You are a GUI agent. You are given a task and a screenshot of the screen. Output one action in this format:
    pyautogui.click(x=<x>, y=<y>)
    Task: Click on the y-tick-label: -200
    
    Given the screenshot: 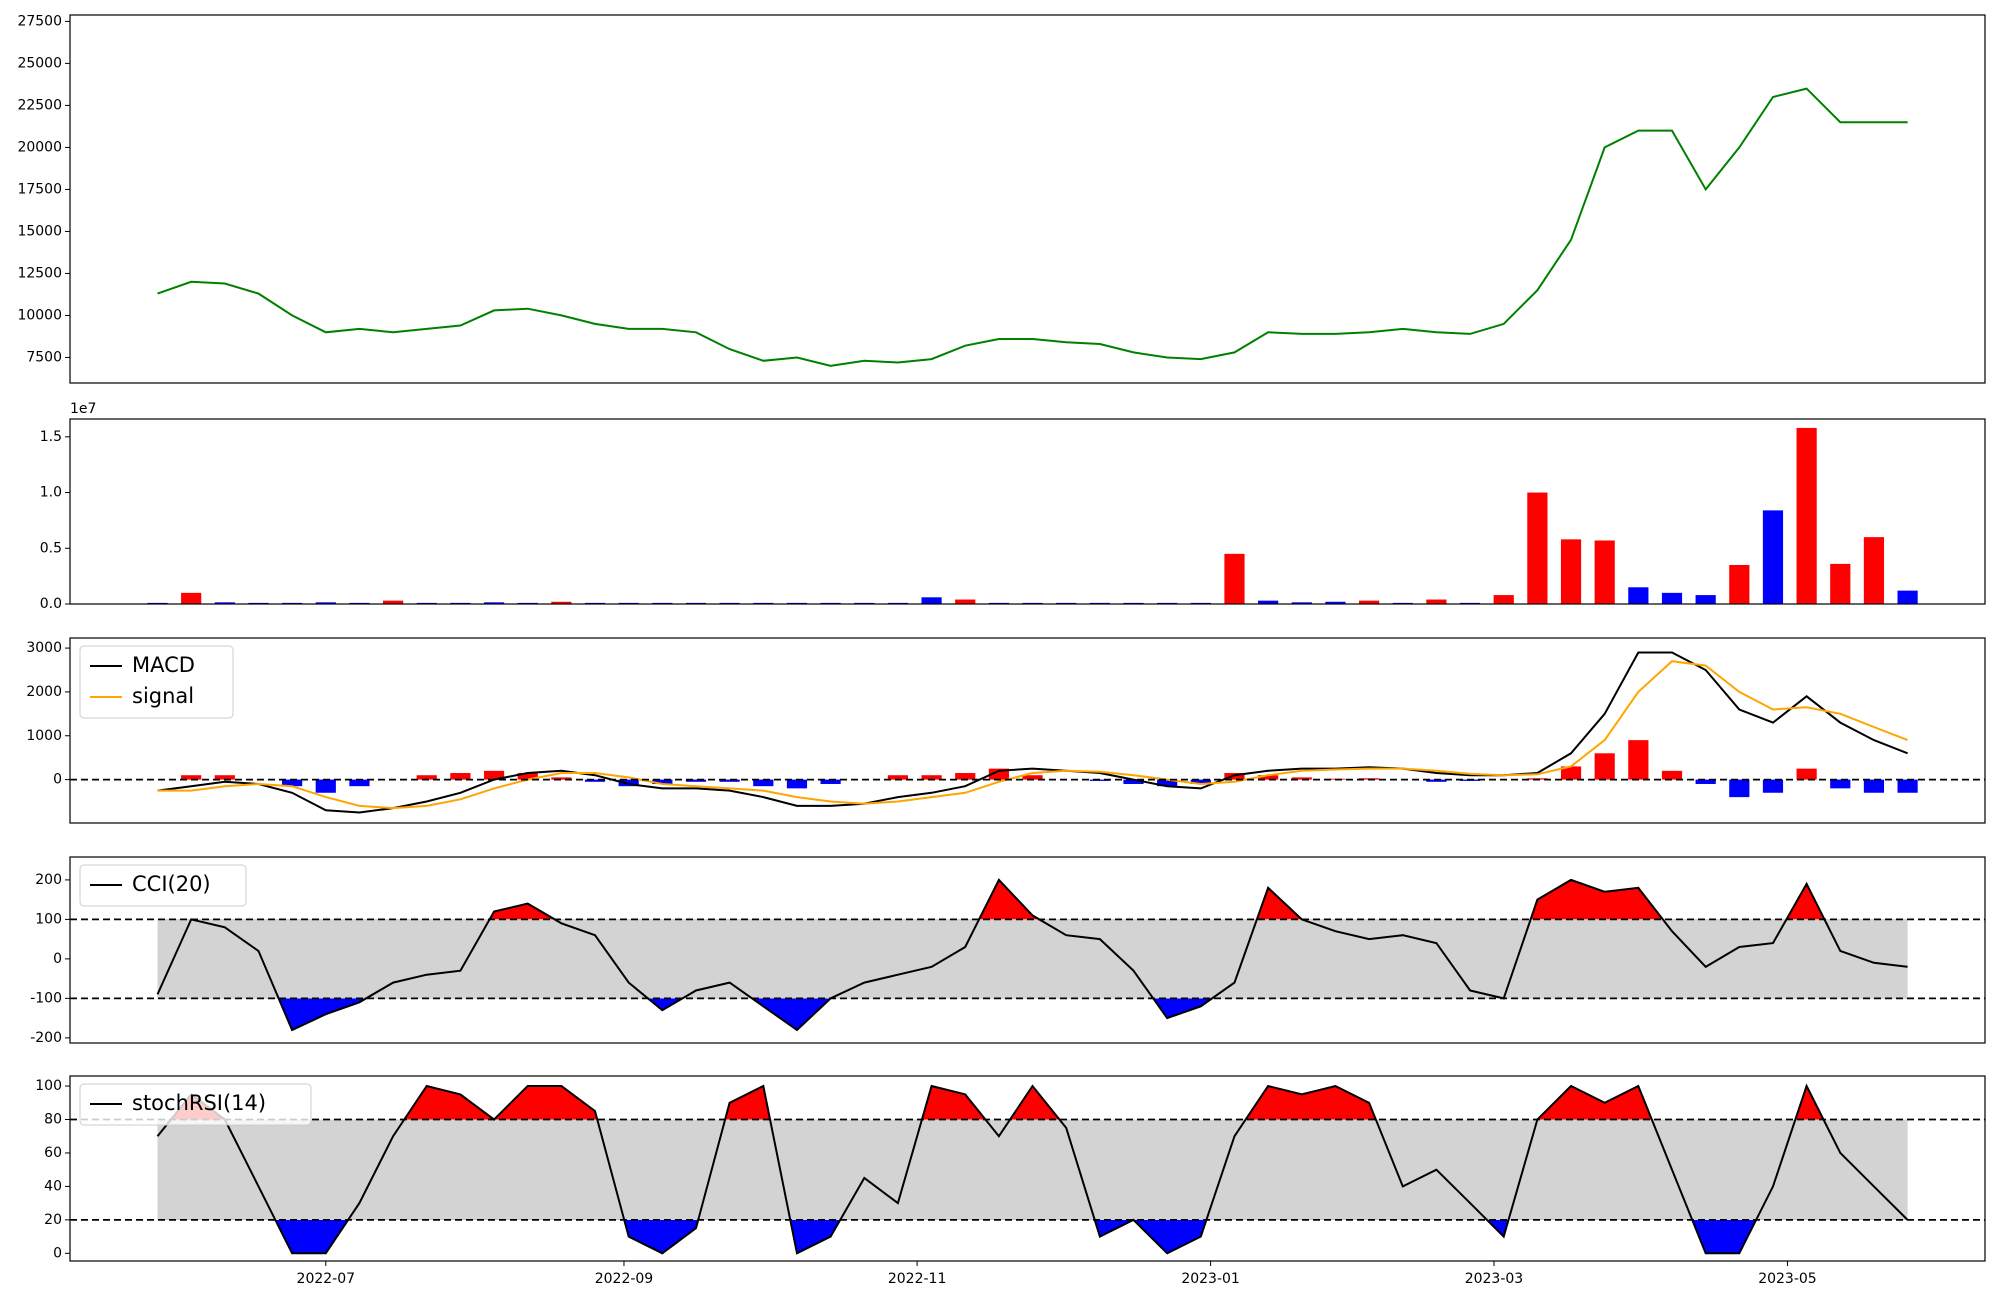 What is the action you would take?
    pyautogui.click(x=46, y=1038)
    